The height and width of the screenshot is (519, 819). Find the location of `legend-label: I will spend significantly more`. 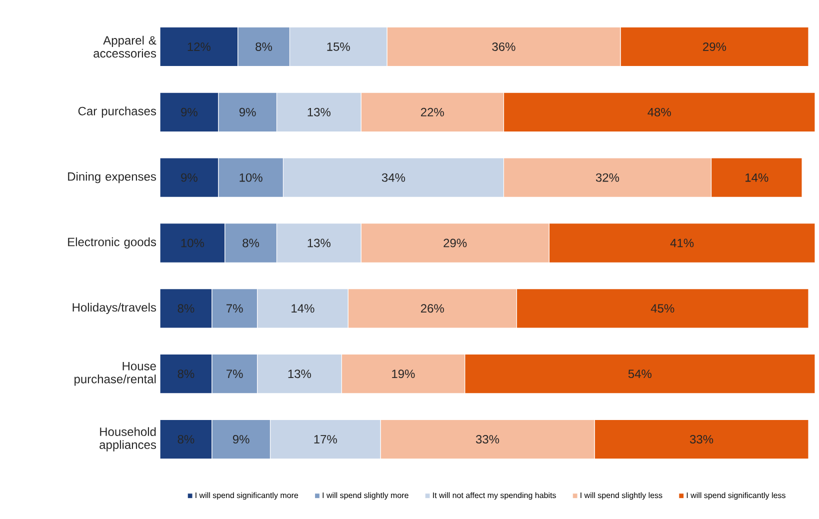

legend-label: I will spend significantly more is located at coordinates (247, 496).